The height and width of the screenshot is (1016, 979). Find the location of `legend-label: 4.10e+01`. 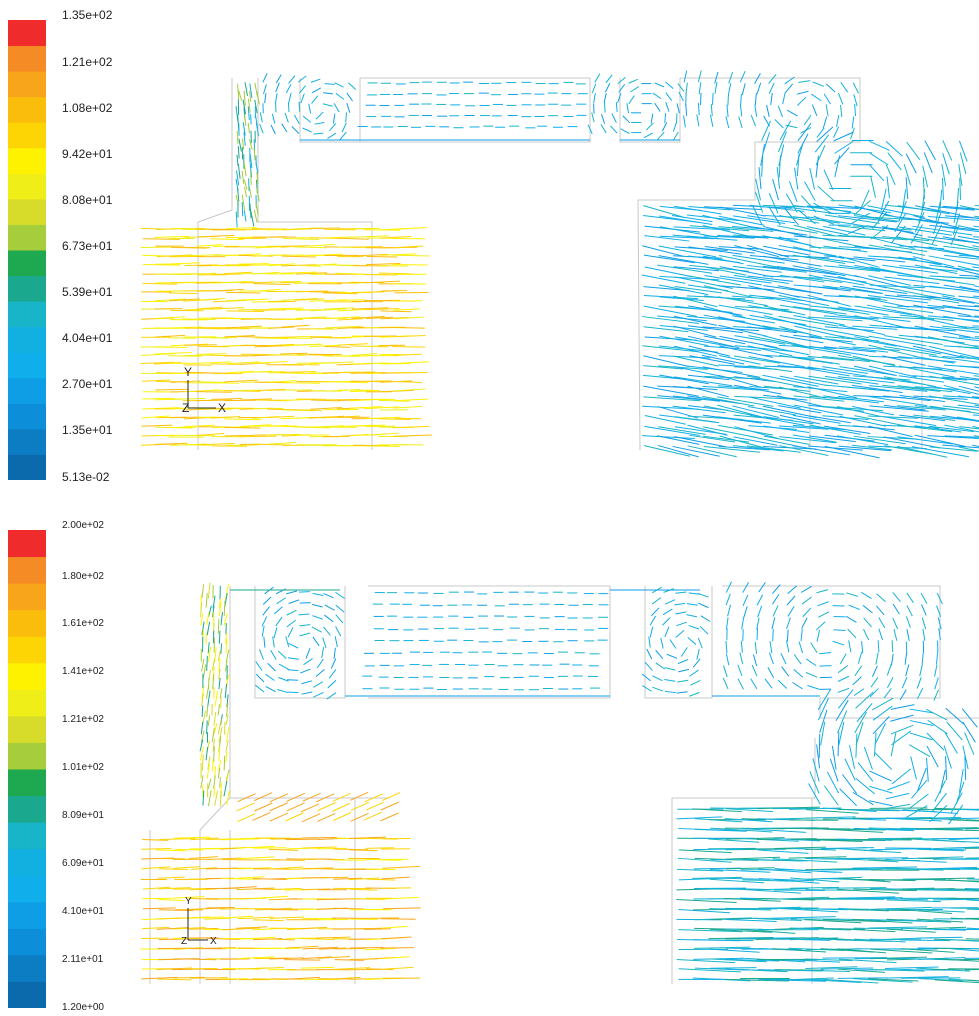

legend-label: 4.10e+01 is located at coordinates (83, 911).